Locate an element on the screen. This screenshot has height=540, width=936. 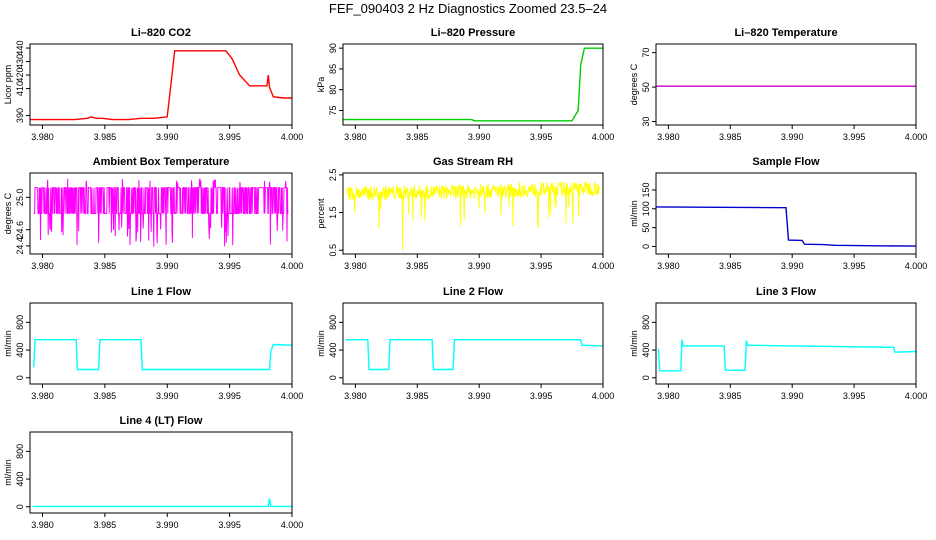
y-tick-label: 85 is located at coordinates (333, 69).